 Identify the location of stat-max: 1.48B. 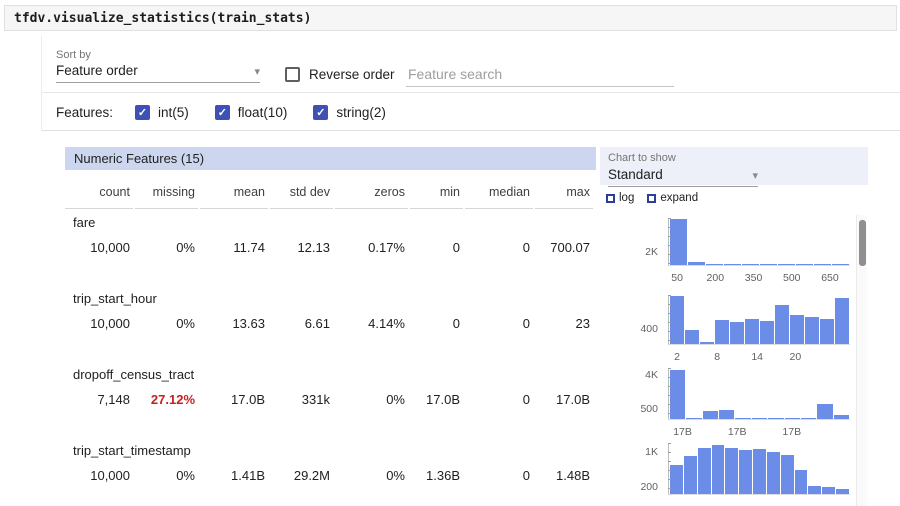
(573, 475).